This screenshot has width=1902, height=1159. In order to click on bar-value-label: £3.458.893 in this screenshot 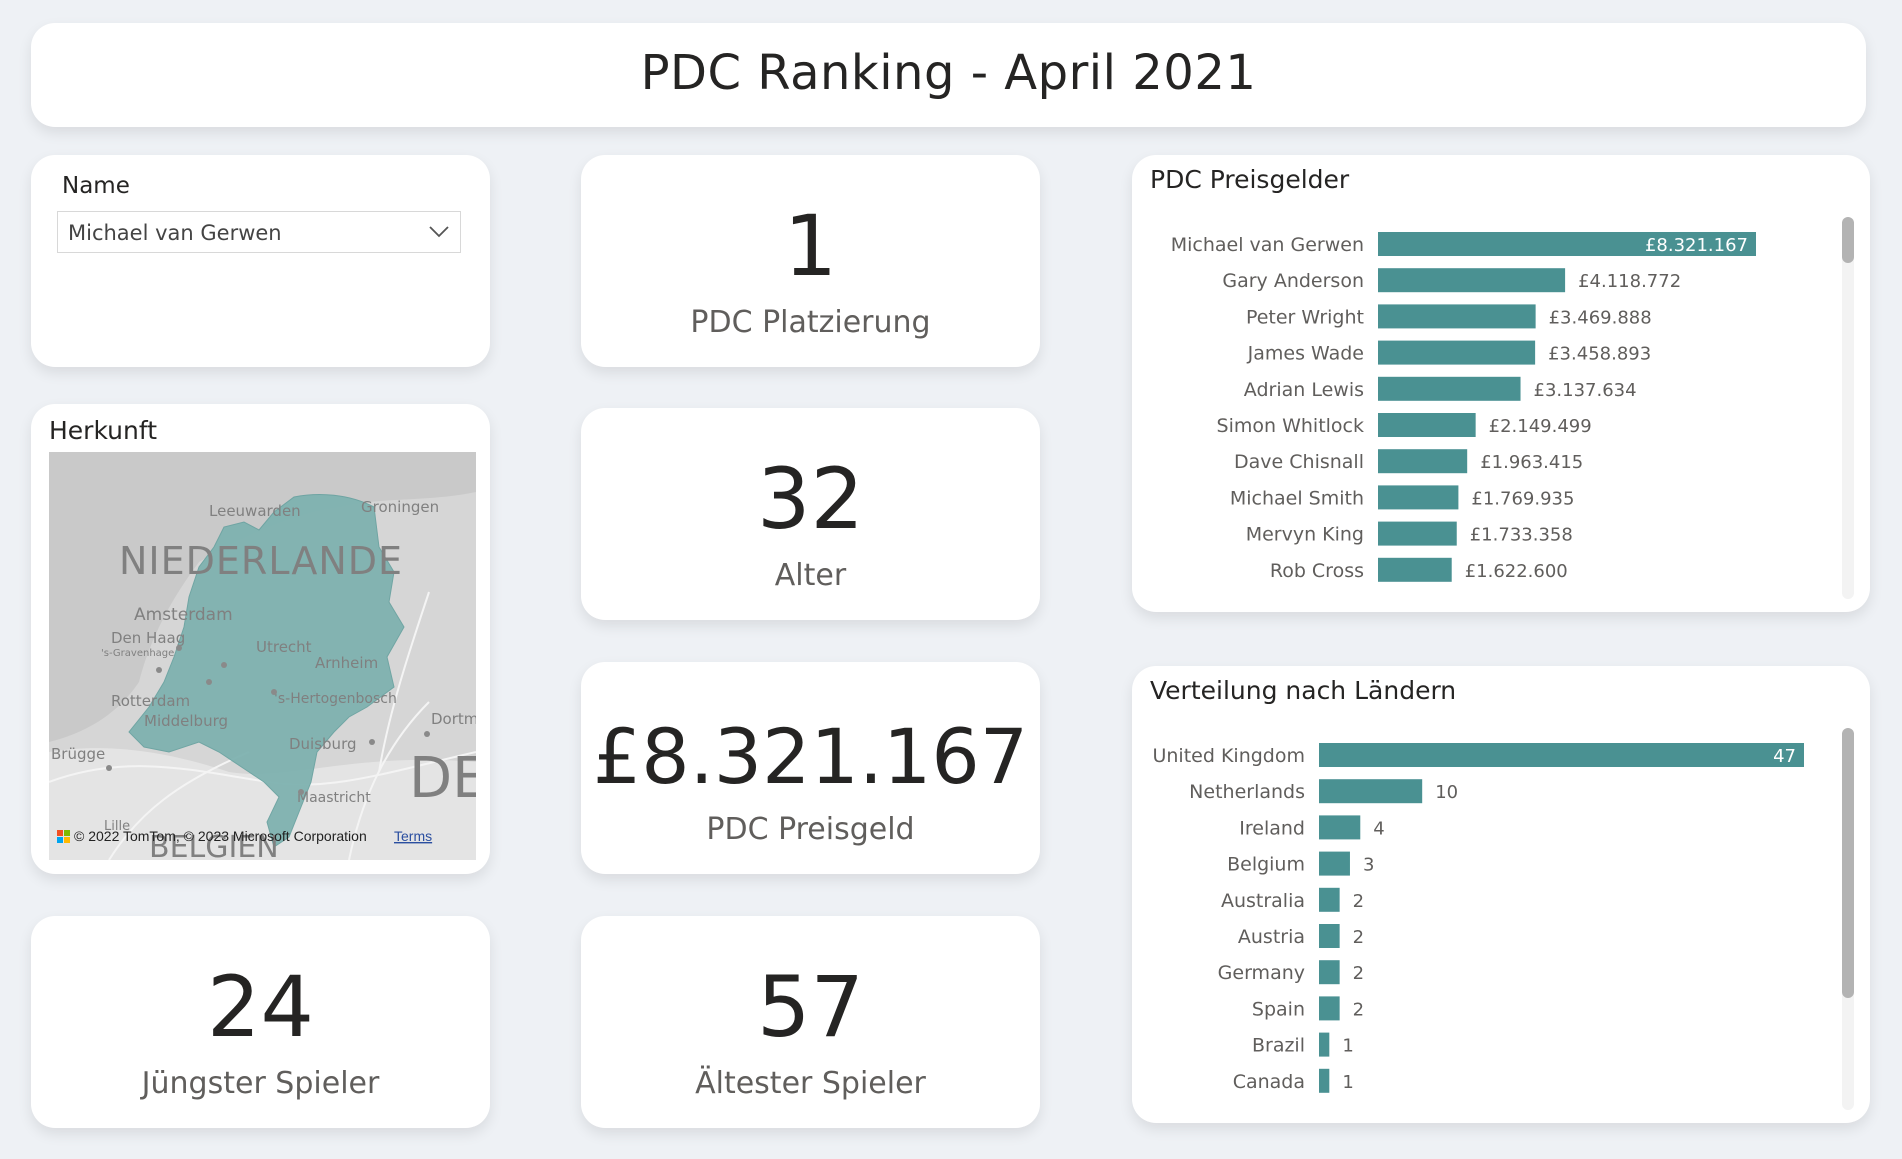, I will do `click(1599, 354)`.